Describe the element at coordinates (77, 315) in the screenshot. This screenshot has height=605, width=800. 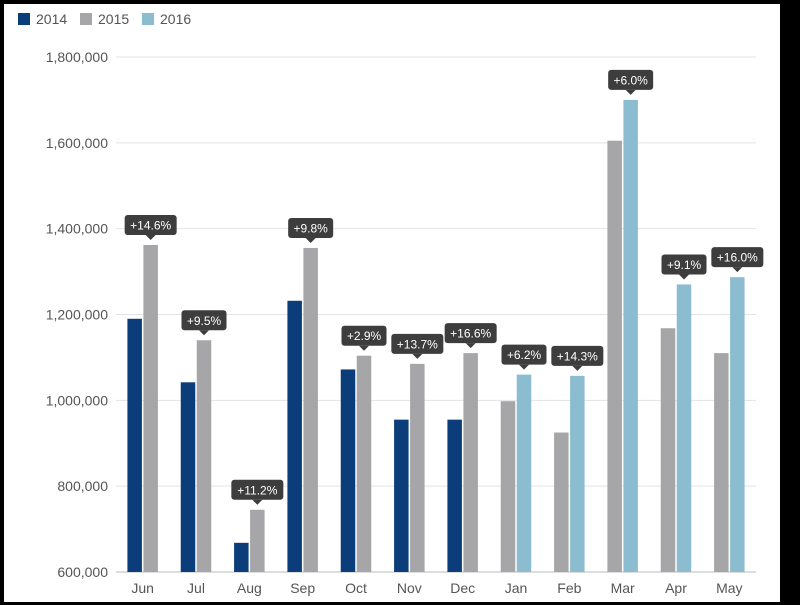
I see `y-tick-label: 1,200,000` at that location.